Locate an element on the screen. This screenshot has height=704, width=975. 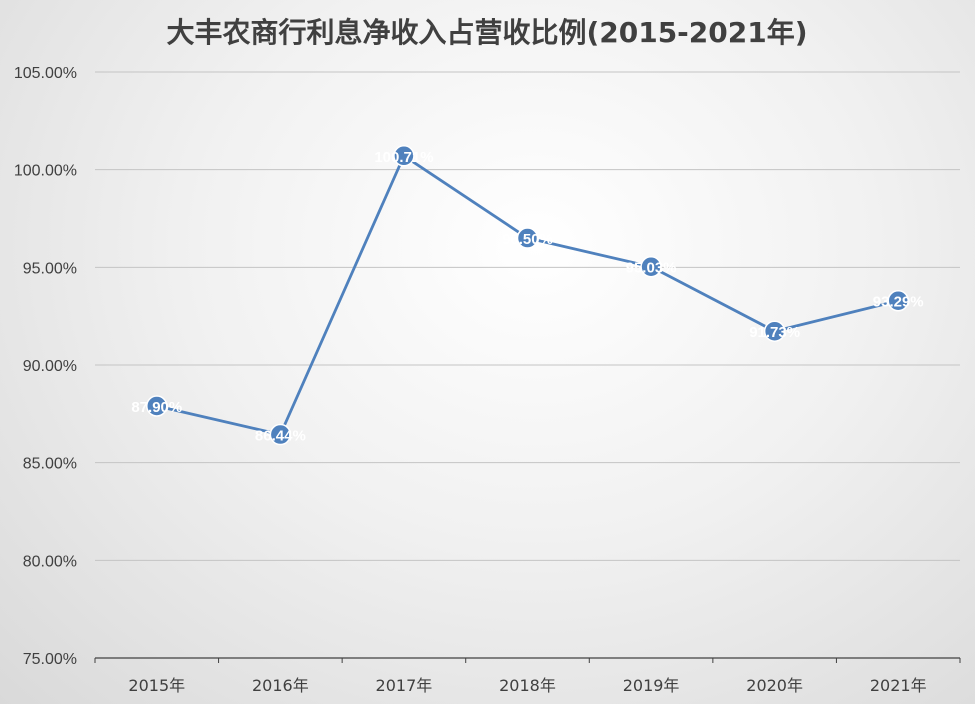
x-tick-label: 2016年 is located at coordinates (280, 685).